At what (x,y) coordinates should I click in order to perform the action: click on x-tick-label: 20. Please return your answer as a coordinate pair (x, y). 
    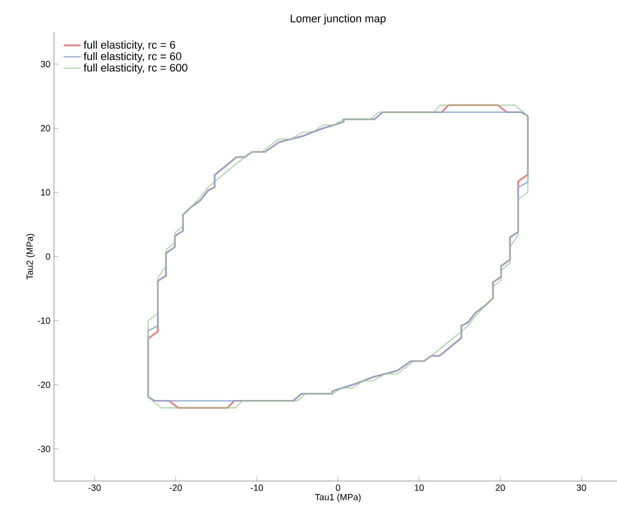
    Looking at the image, I should click on (500, 487).